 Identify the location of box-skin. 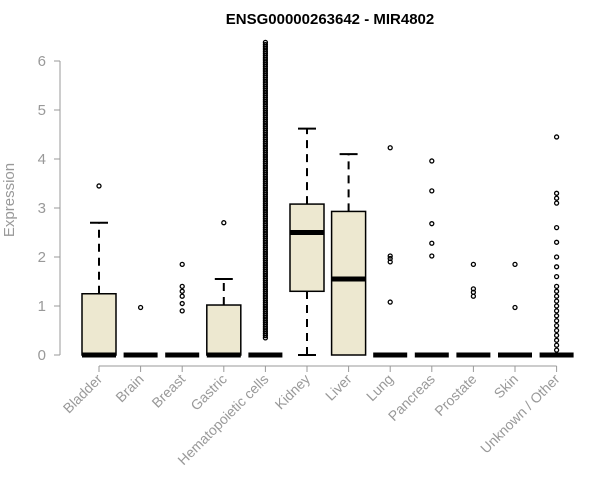
(515, 309).